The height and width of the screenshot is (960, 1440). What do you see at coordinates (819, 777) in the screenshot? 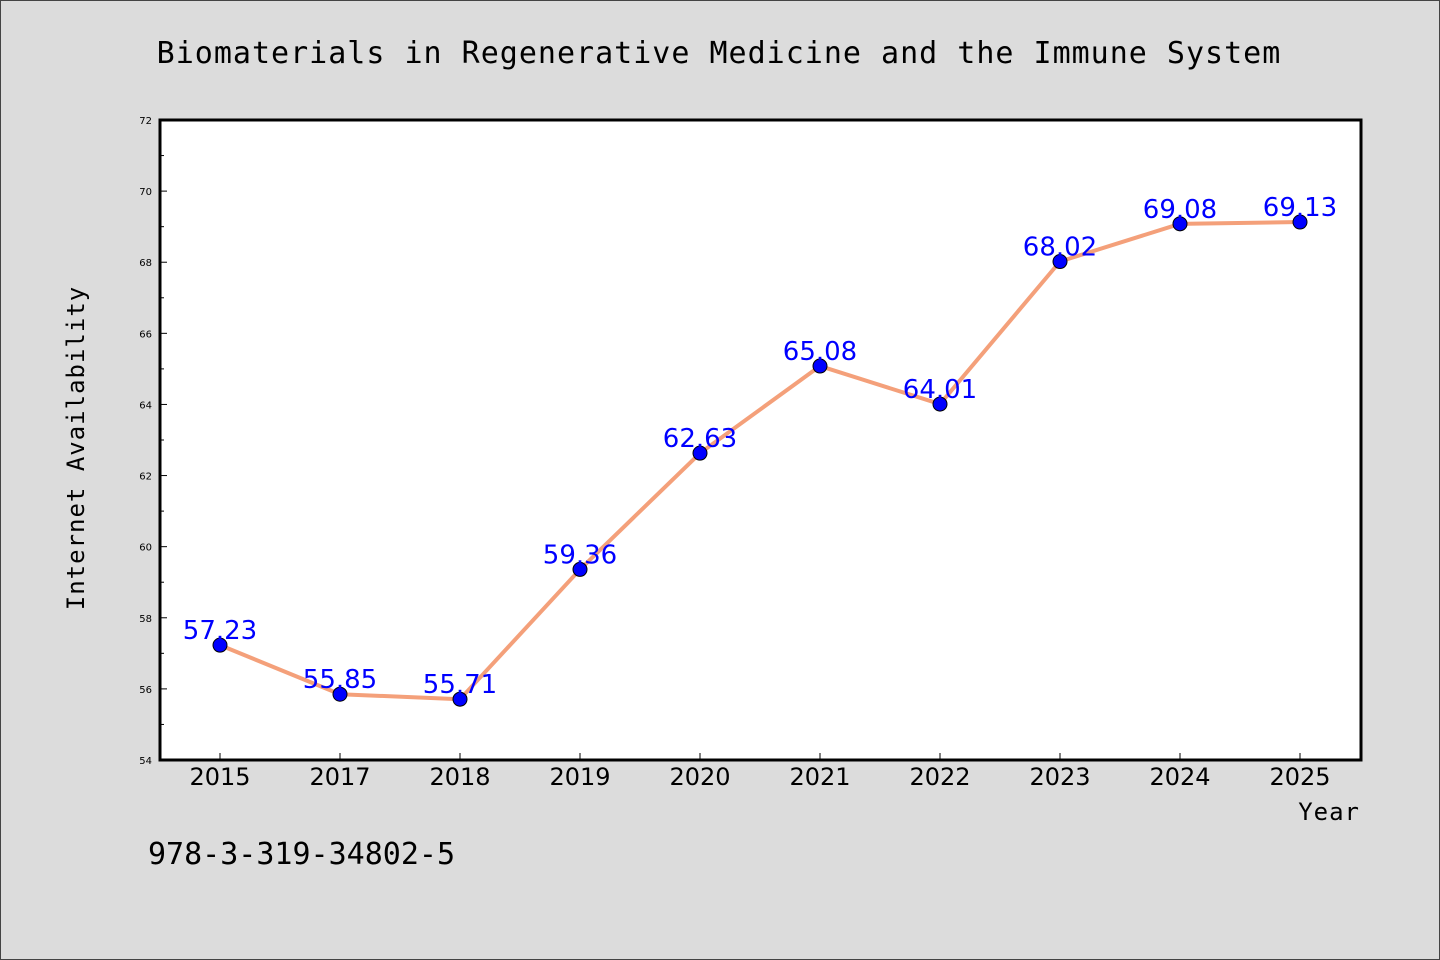
I see `x-tick-label: 2021` at bounding box center [819, 777].